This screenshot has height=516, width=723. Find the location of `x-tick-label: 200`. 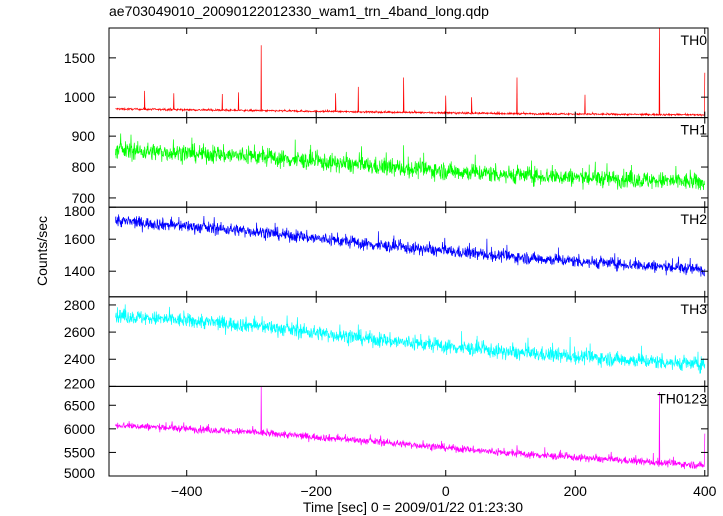

x-tick-label: 200 is located at coordinates (576, 491).